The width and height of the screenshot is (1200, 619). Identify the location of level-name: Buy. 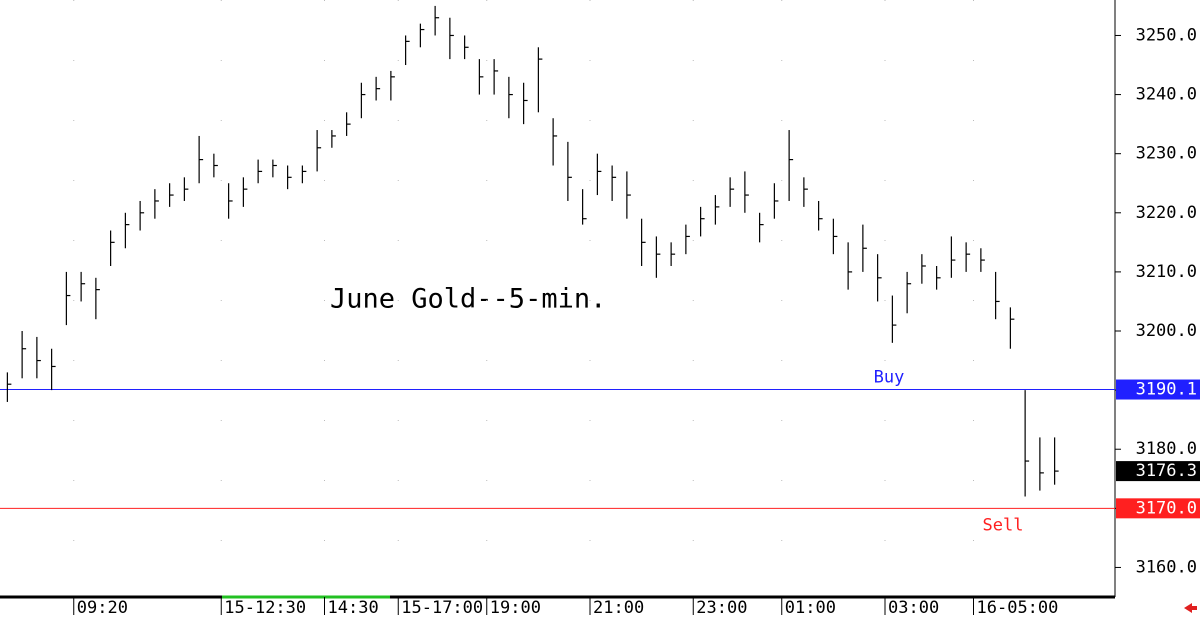
(889, 378).